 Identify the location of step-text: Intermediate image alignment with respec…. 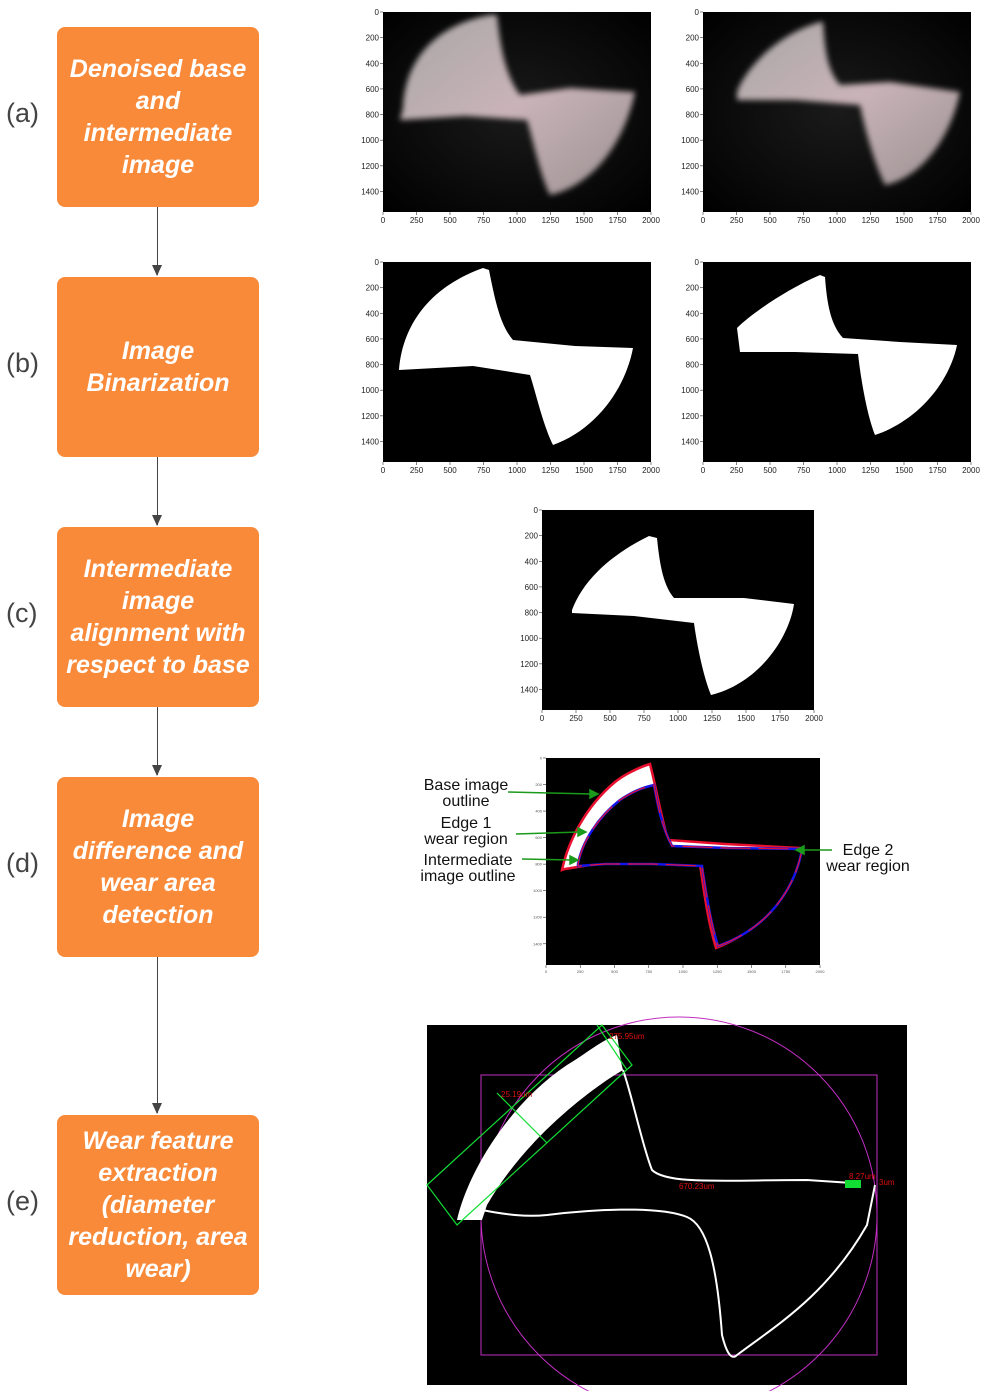
(158, 617).